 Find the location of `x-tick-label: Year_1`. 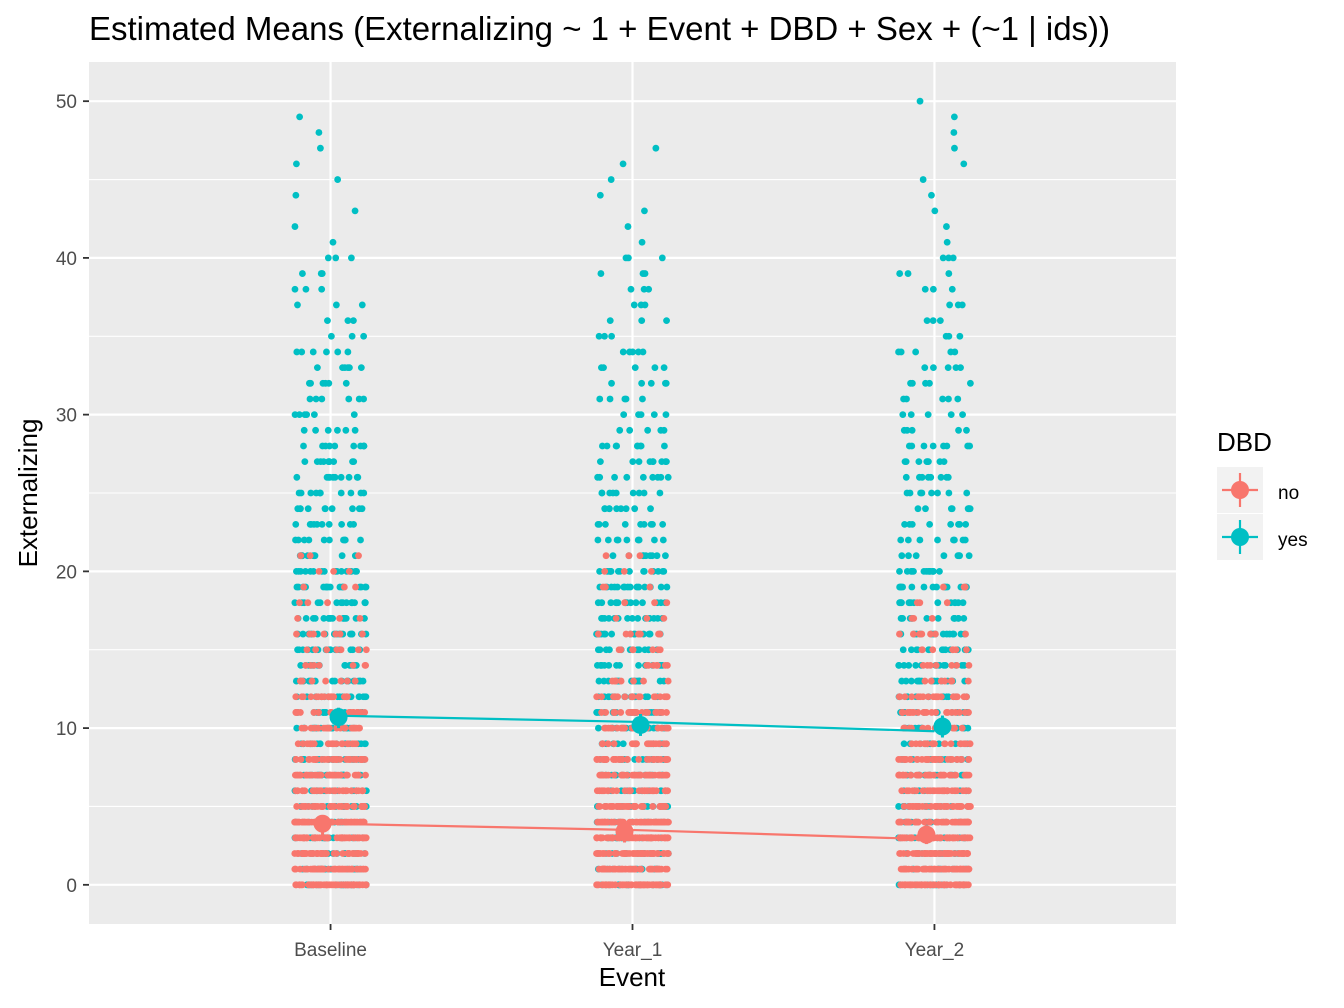

x-tick-label: Year_1 is located at coordinates (633, 950).